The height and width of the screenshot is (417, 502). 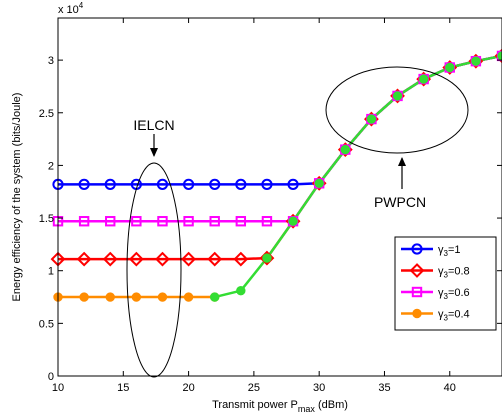 I want to click on x-axis-label: Transmit power Pmax (dBm), so click(x=280, y=406).